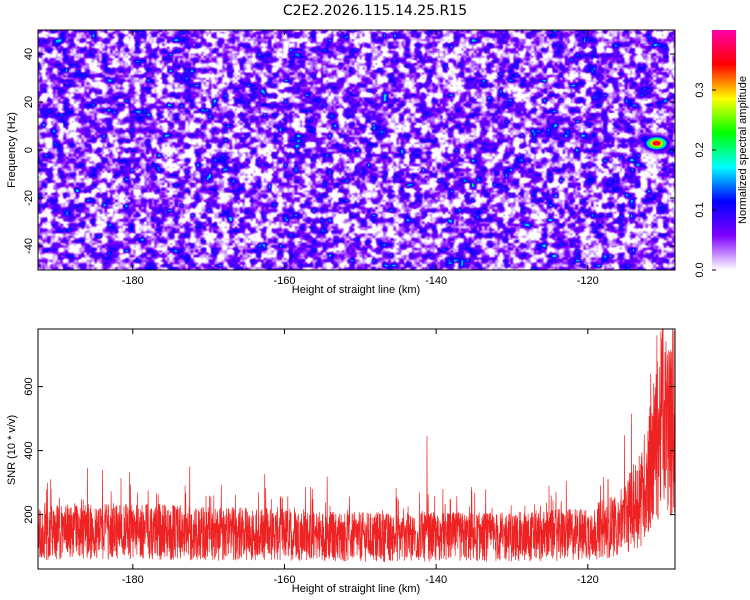  What do you see at coordinates (133, 580) in the screenshot?
I see `snr-x-tick-label: -180` at bounding box center [133, 580].